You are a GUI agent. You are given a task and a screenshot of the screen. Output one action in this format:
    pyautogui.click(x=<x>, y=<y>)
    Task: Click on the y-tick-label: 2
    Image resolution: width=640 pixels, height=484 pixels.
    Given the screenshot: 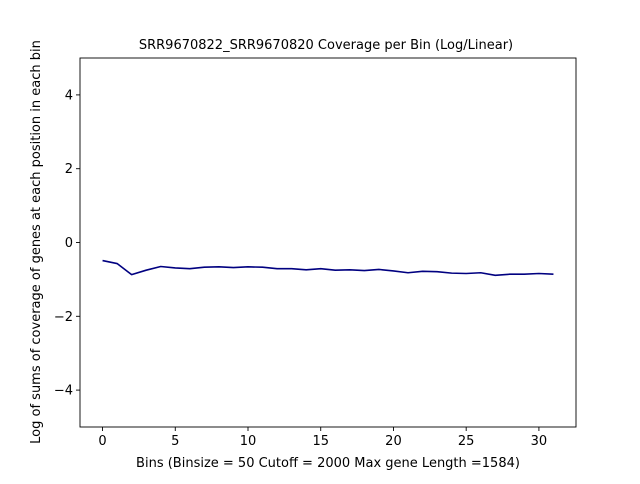 What is the action you would take?
    pyautogui.click(x=69, y=169)
    